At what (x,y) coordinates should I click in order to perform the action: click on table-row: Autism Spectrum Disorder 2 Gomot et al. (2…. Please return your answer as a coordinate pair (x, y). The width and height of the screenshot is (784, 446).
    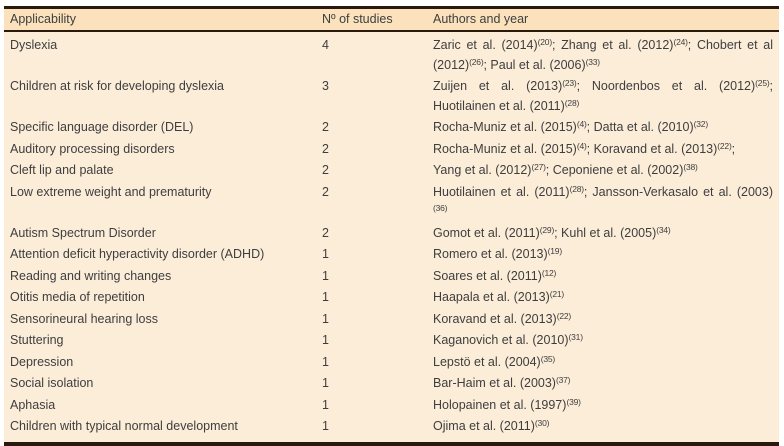
    Looking at the image, I should click on (391, 234).